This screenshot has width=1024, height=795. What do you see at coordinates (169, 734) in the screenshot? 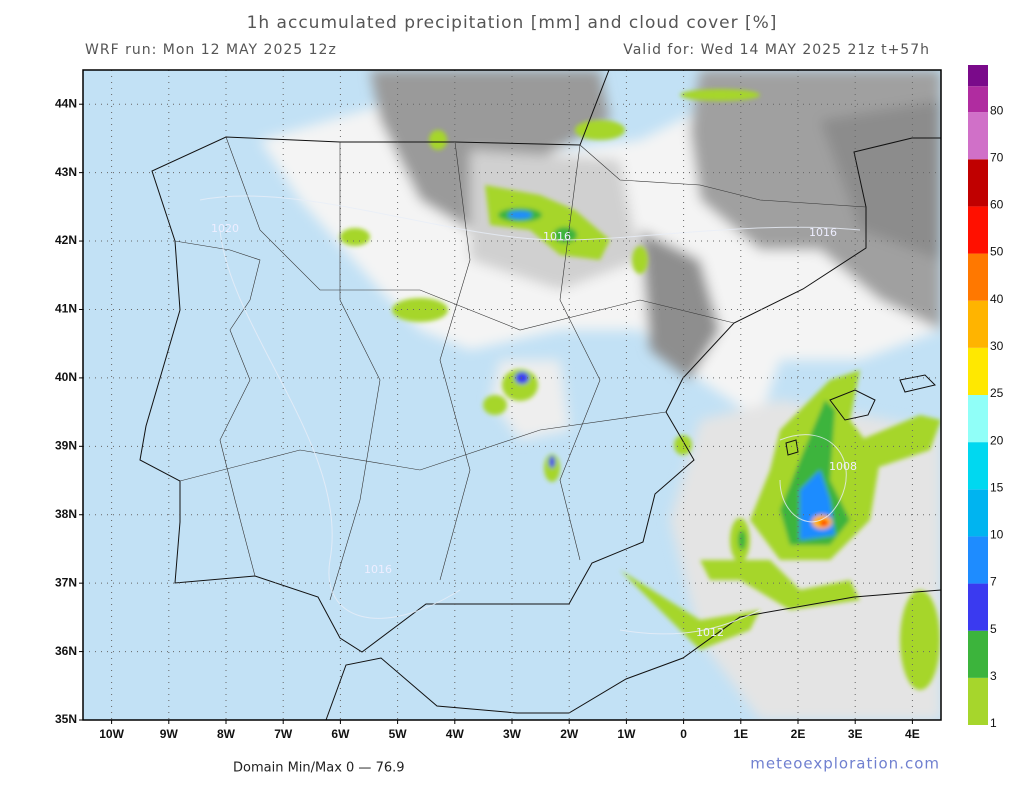
I see `lon-label: 9W` at bounding box center [169, 734].